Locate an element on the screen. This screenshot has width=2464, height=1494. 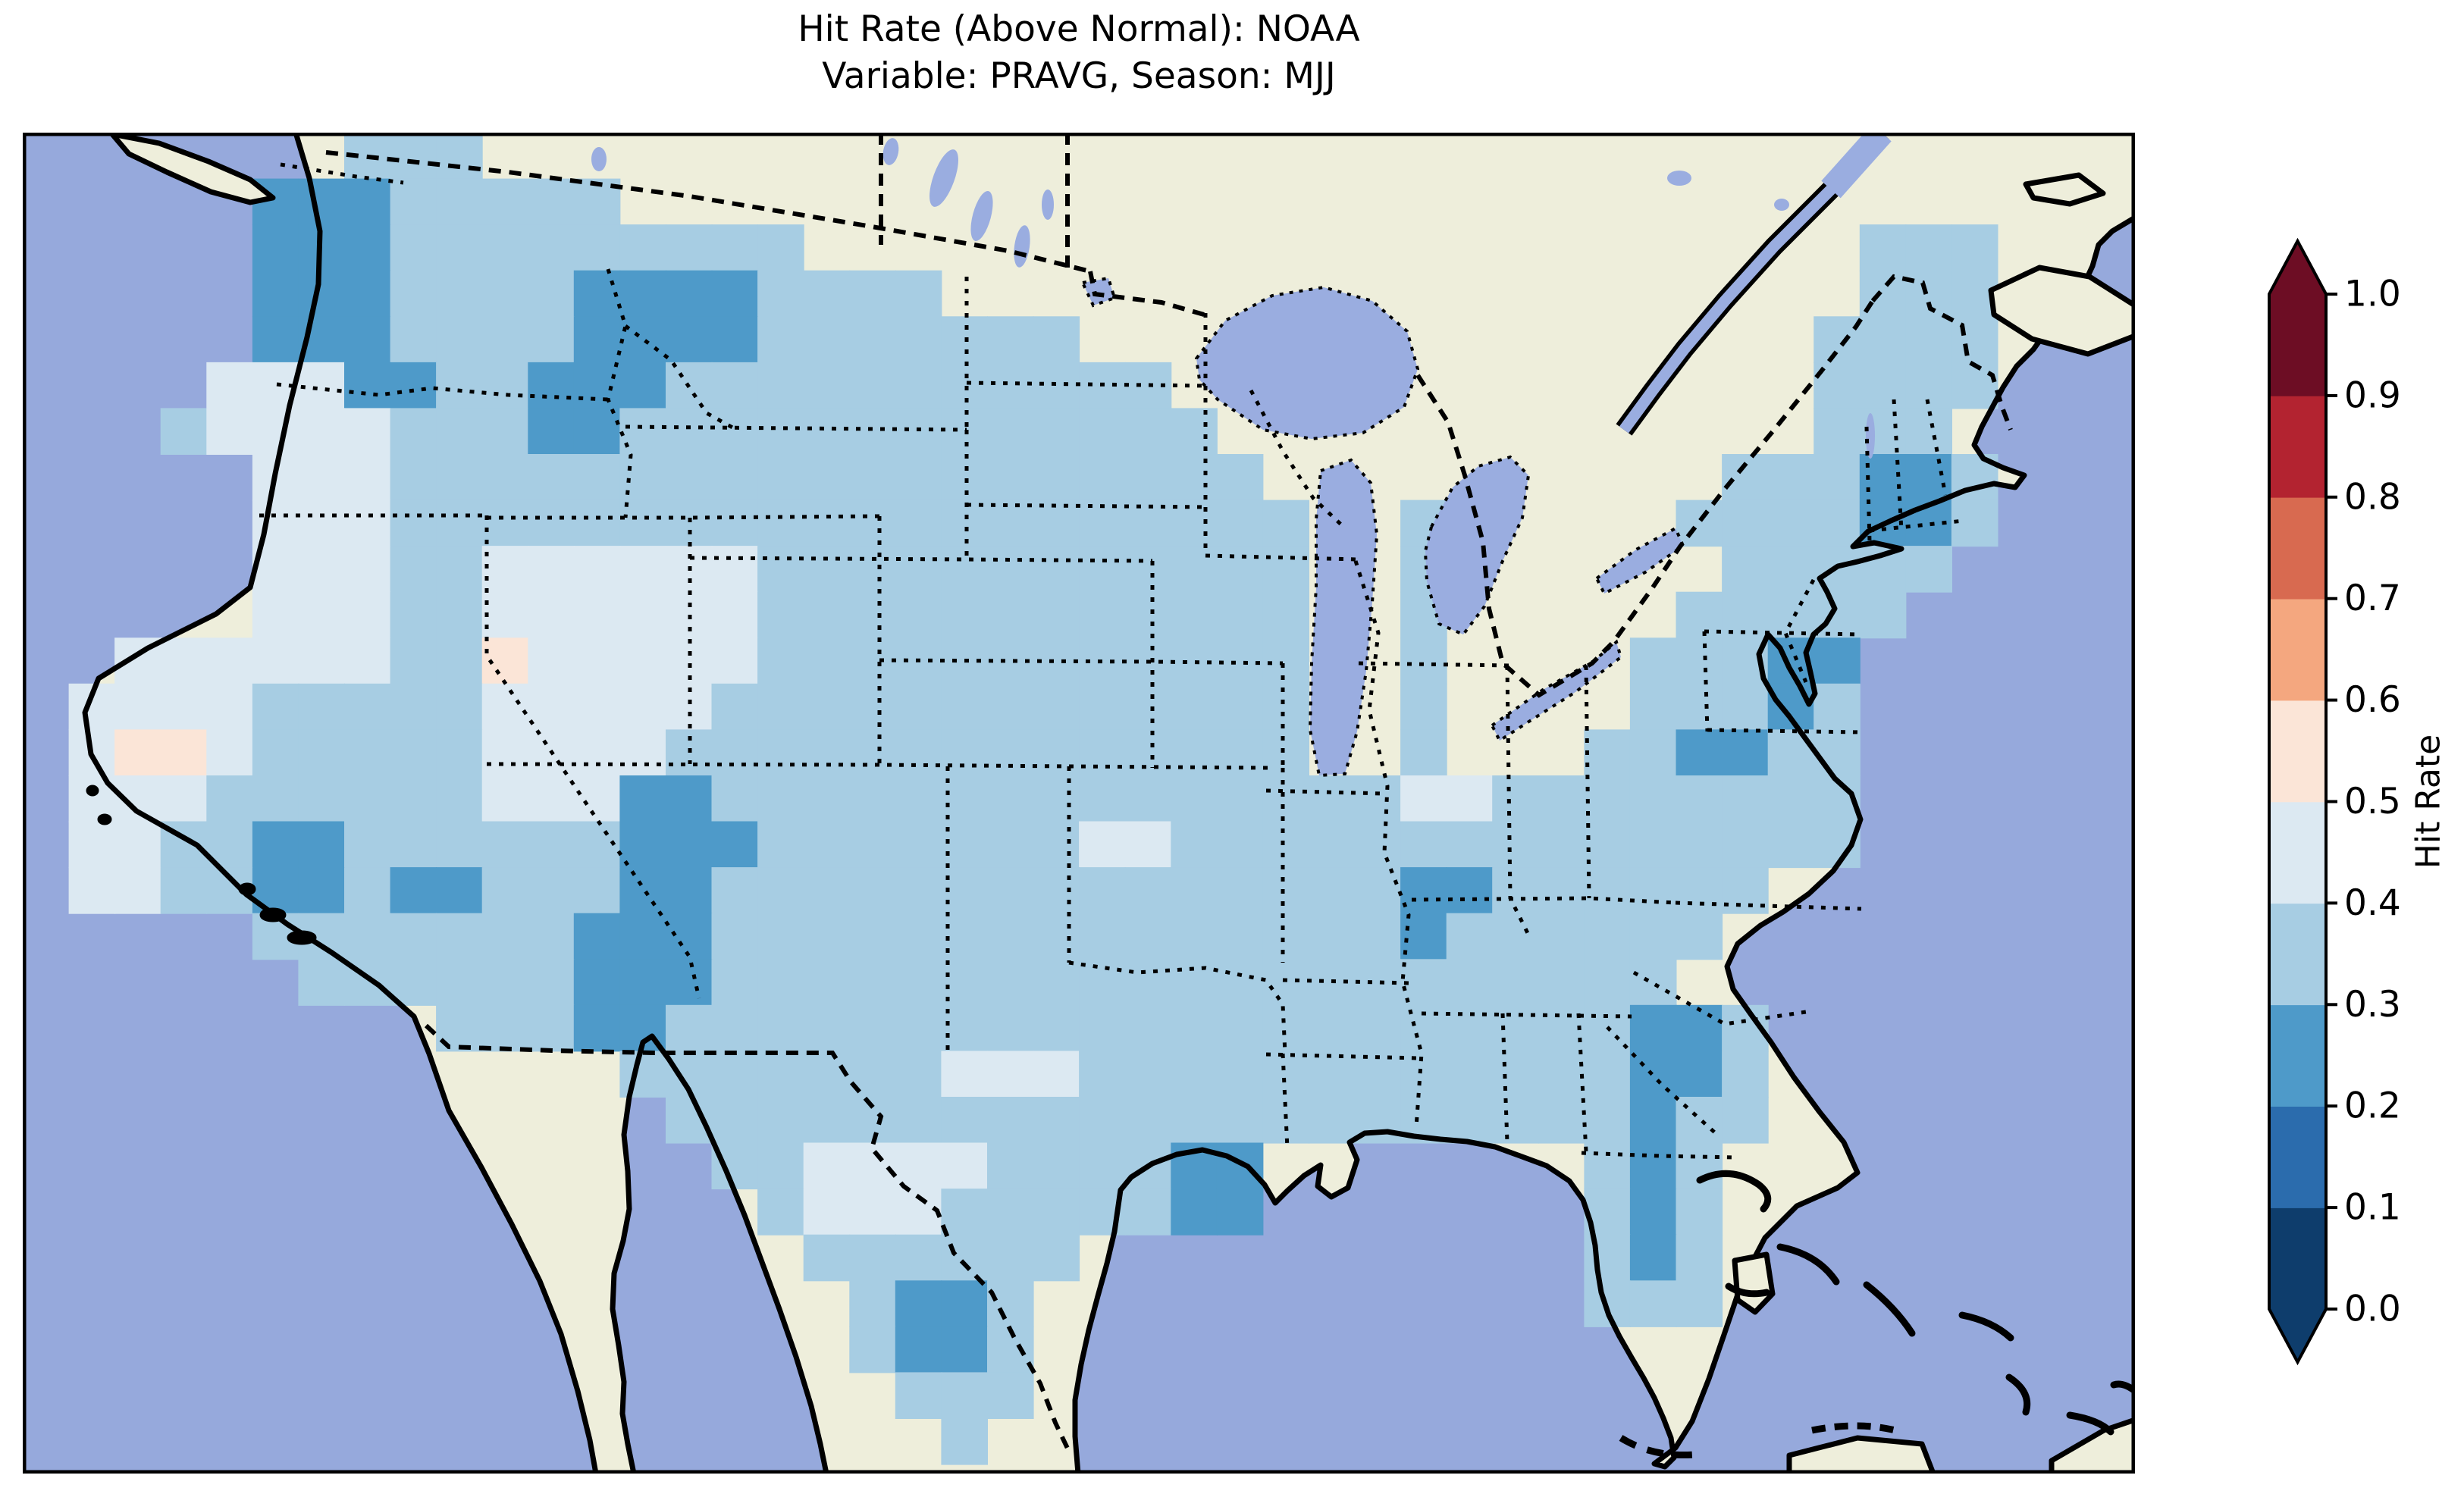
colorbar-tick-label: 0.2 is located at coordinates (2372, 1106).